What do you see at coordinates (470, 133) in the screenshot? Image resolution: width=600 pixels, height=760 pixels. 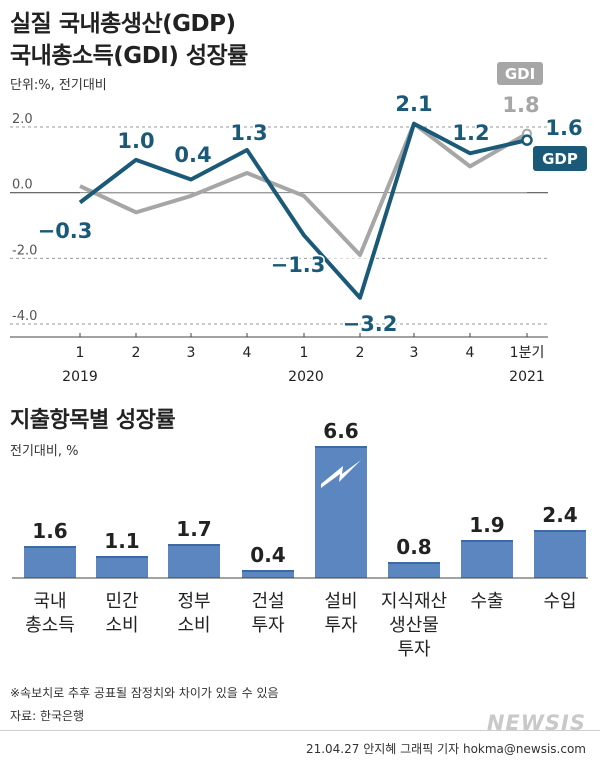 I see `gdp-data-label: 1.2` at bounding box center [470, 133].